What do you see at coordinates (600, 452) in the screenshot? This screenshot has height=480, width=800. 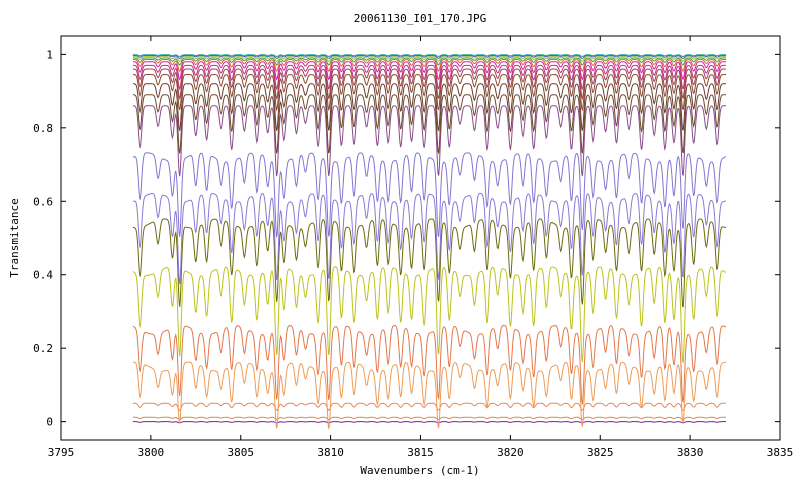 I see `x-tick-label: 3825` at bounding box center [600, 452].